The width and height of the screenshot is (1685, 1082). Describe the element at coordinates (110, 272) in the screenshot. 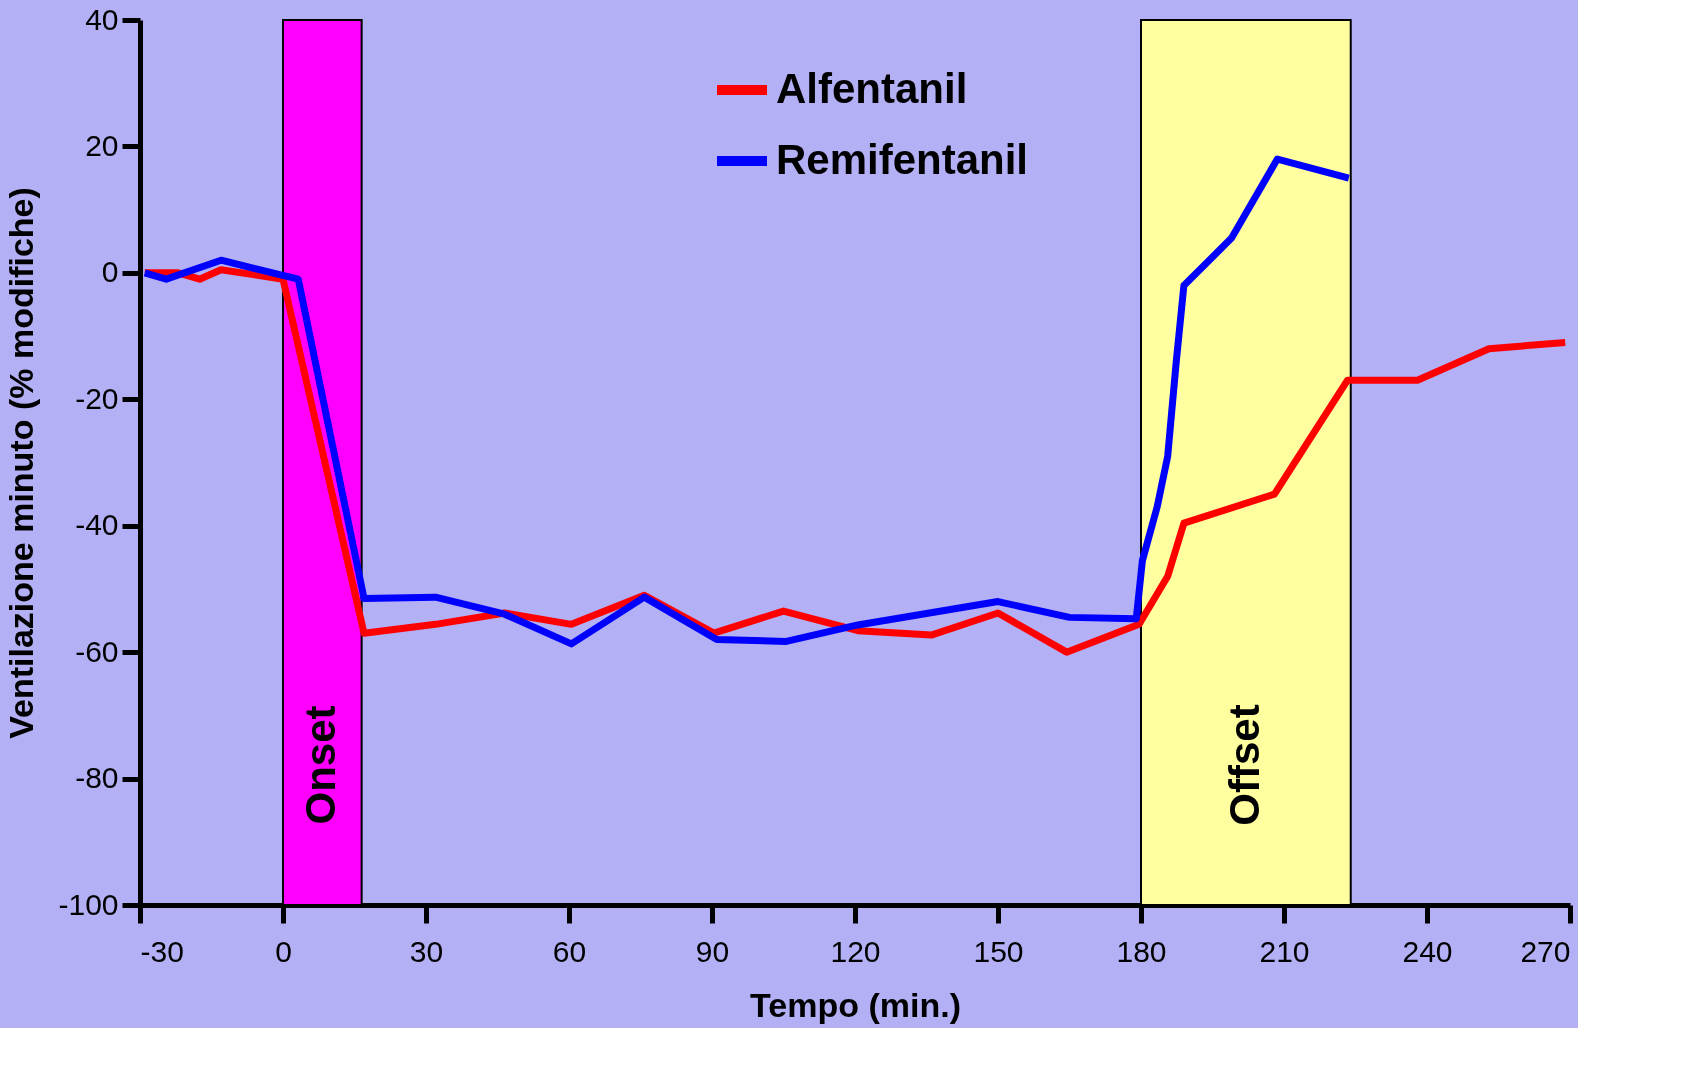

I see `y-tick-label: 0` at that location.